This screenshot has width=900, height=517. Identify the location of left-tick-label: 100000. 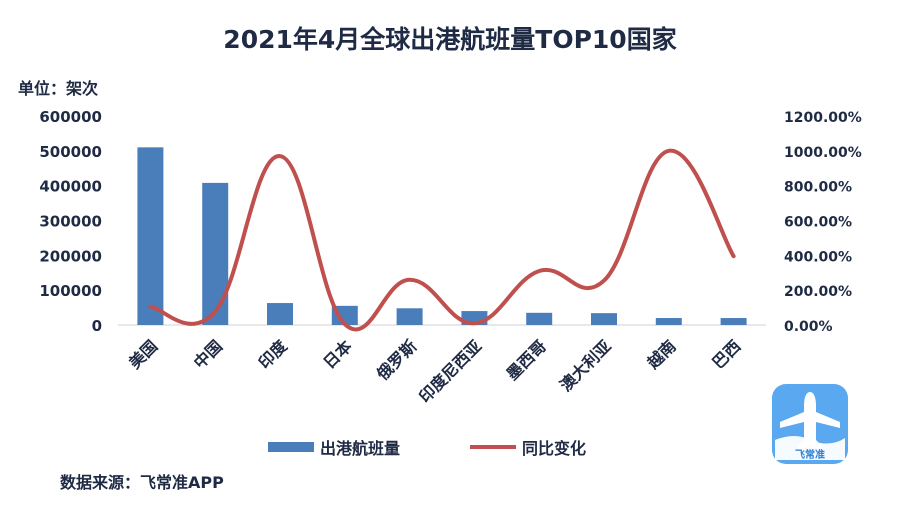
(70, 291).